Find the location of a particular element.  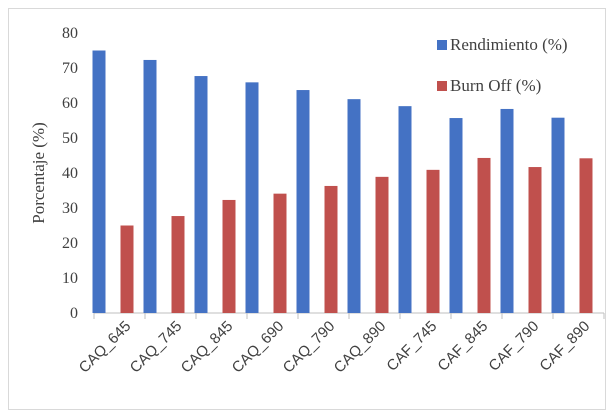

y-tick-label: 50 is located at coordinates (70, 138).